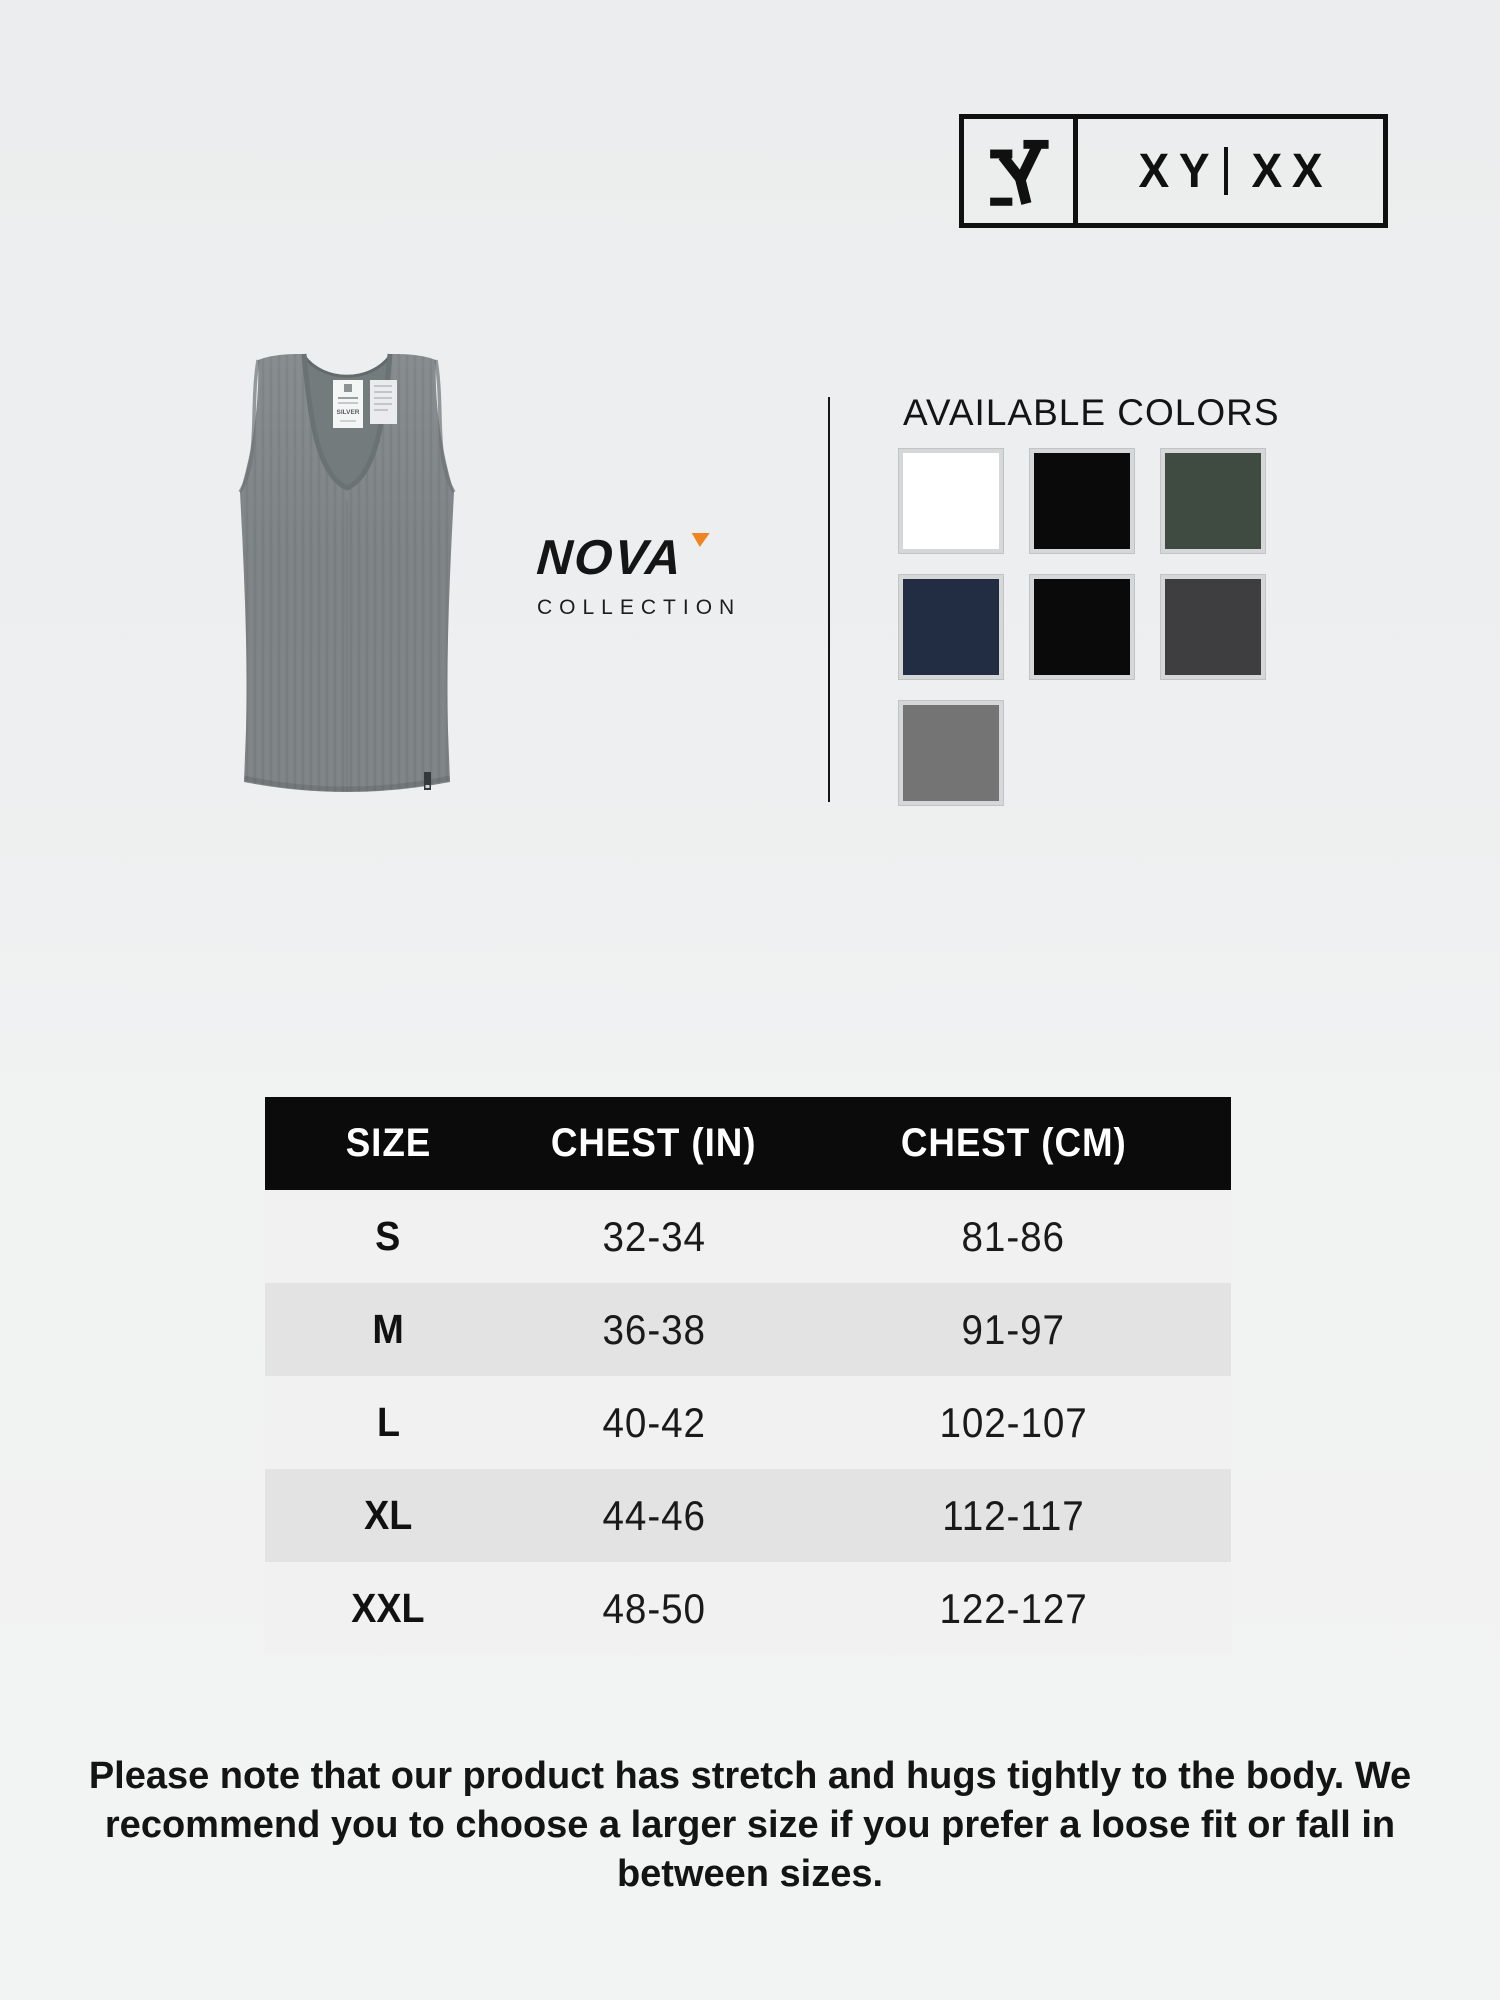 This screenshot has width=1500, height=2000. What do you see at coordinates (1082, 501) in the screenshot?
I see `color-swatch-black` at bounding box center [1082, 501].